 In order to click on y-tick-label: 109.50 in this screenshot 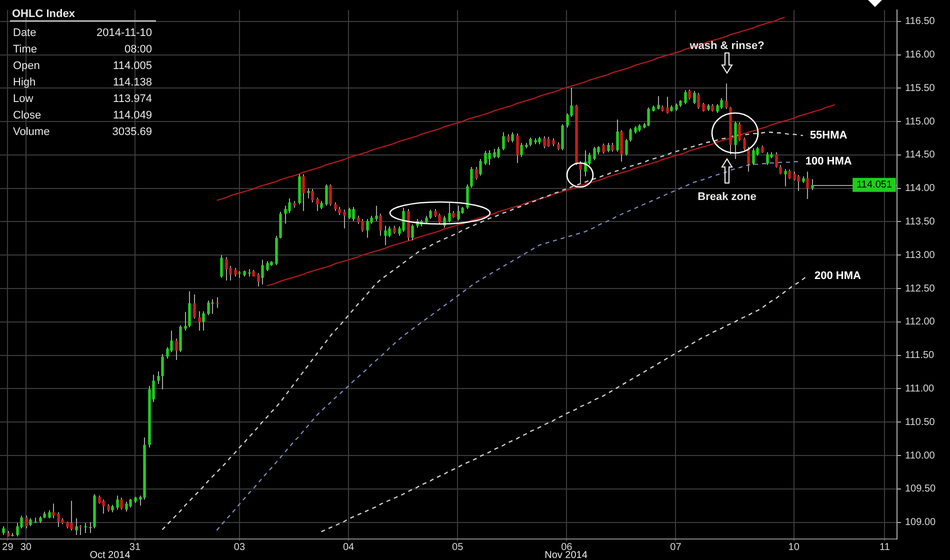, I will do `click(920, 489)`.